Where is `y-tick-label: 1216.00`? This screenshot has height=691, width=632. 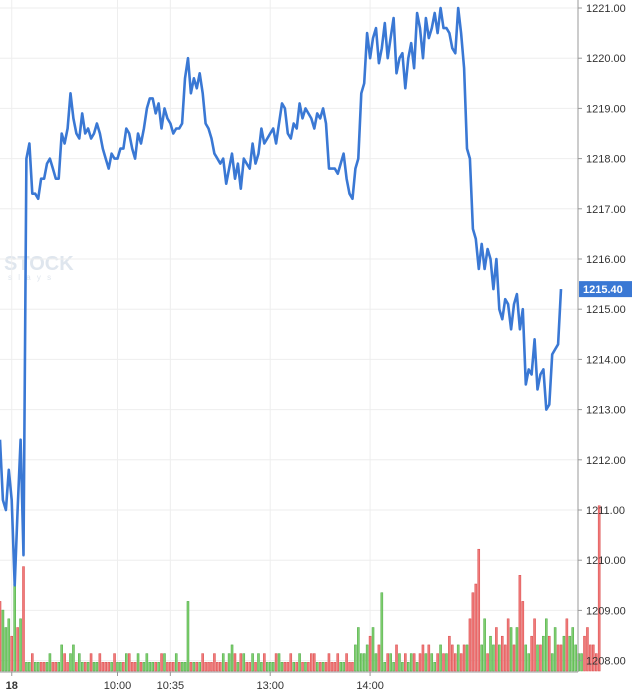 y-tick-label: 1216.00 is located at coordinates (606, 260).